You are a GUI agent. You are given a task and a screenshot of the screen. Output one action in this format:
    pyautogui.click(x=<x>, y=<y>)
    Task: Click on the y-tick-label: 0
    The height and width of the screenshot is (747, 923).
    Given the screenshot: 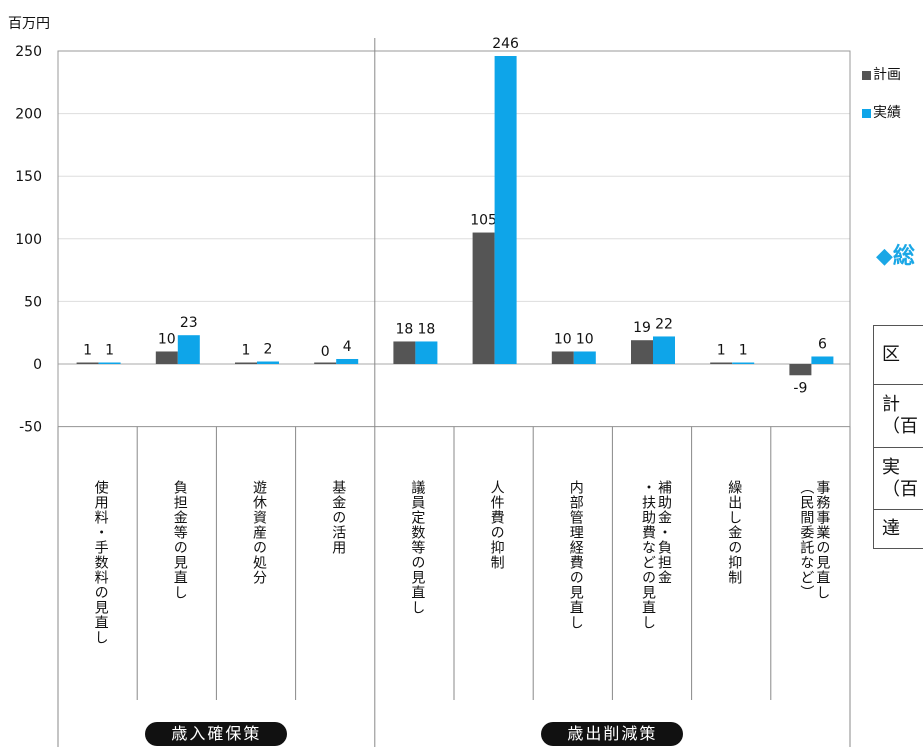 What is the action you would take?
    pyautogui.click(x=37, y=365)
    